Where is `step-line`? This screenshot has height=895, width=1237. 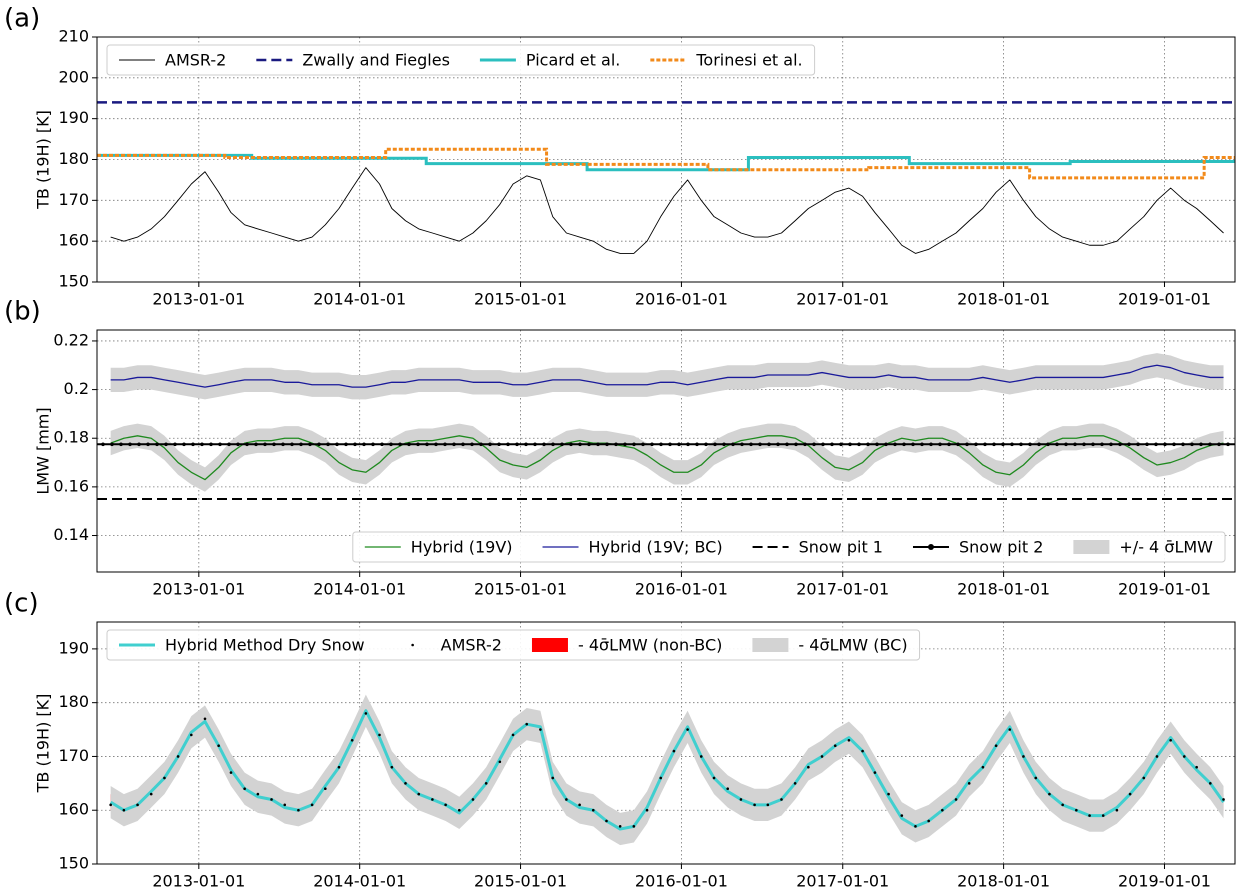
step-line is located at coordinates (666, 163).